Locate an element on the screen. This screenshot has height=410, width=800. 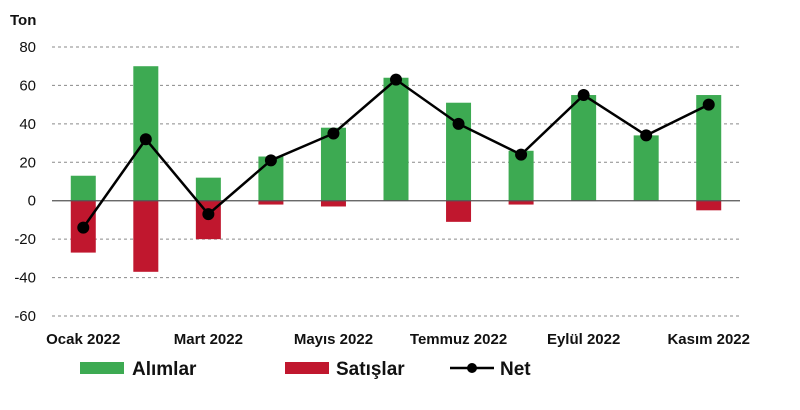
legend-marker-net is located at coordinates (472, 368).